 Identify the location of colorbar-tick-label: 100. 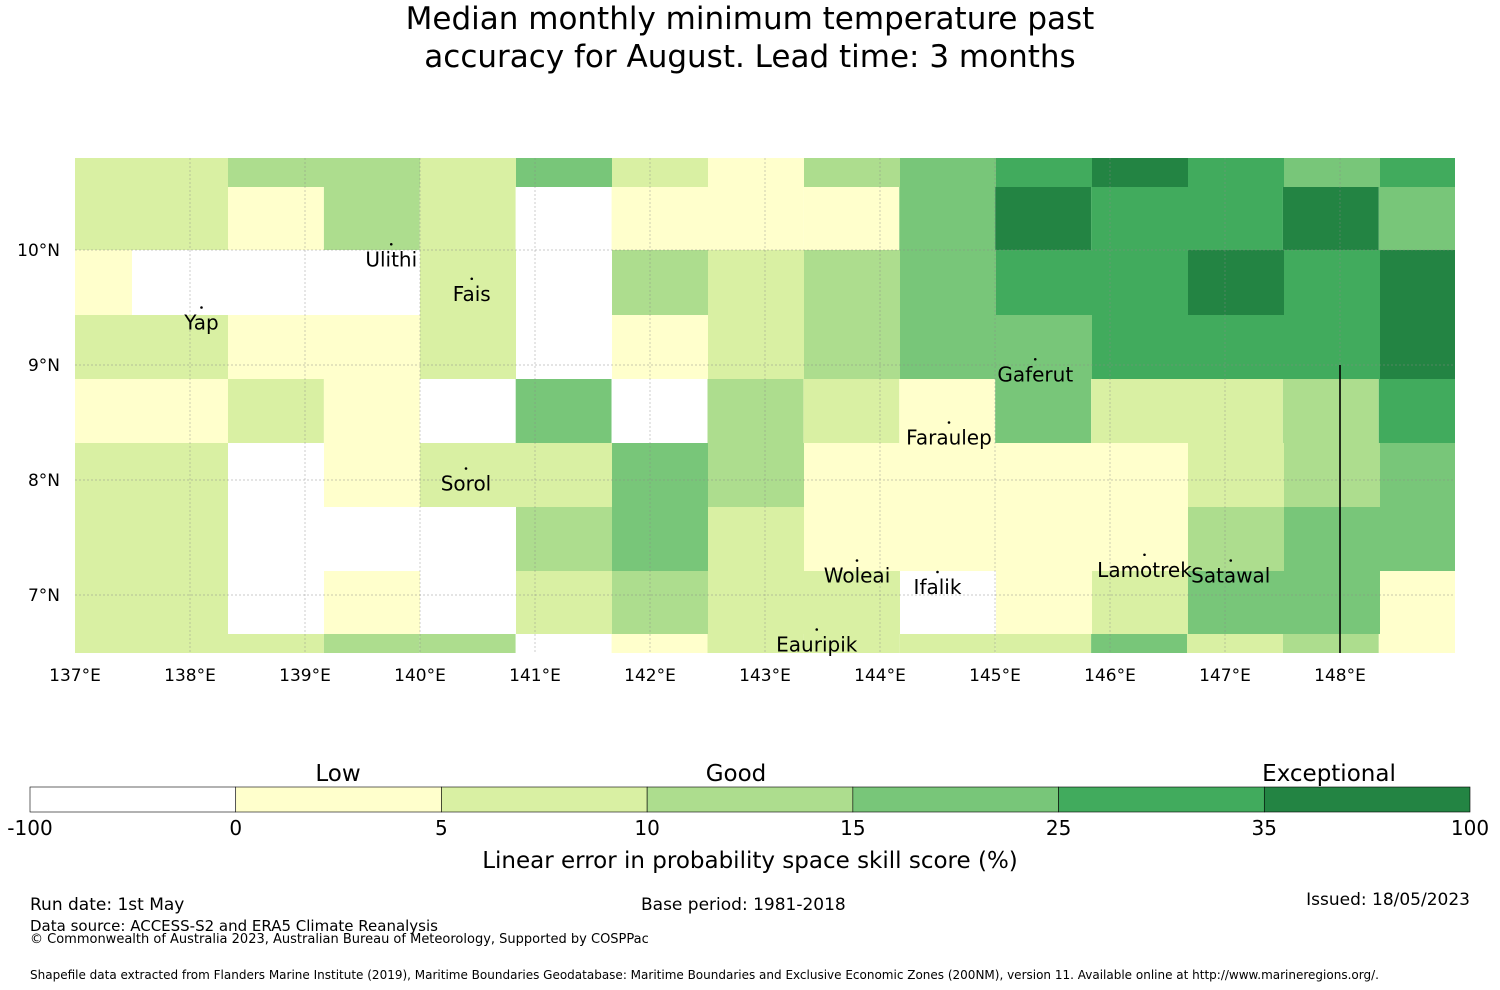
(1470, 828).